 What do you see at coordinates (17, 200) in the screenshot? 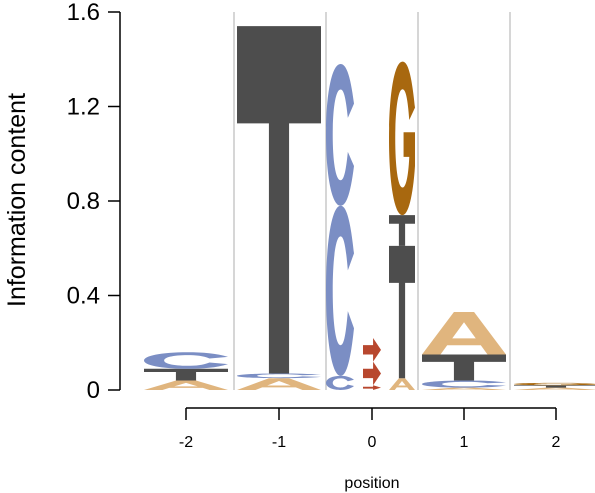
I see `y-axis-label: Information content` at bounding box center [17, 200].